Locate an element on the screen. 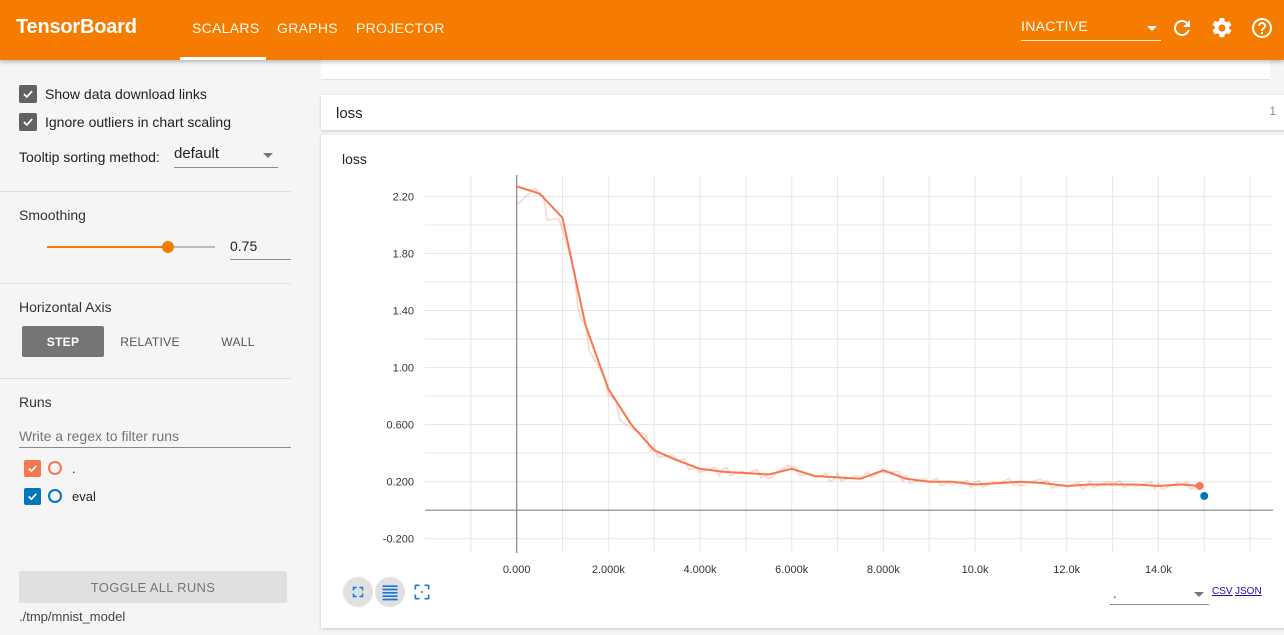  smoothing-slider is located at coordinates (131, 247).